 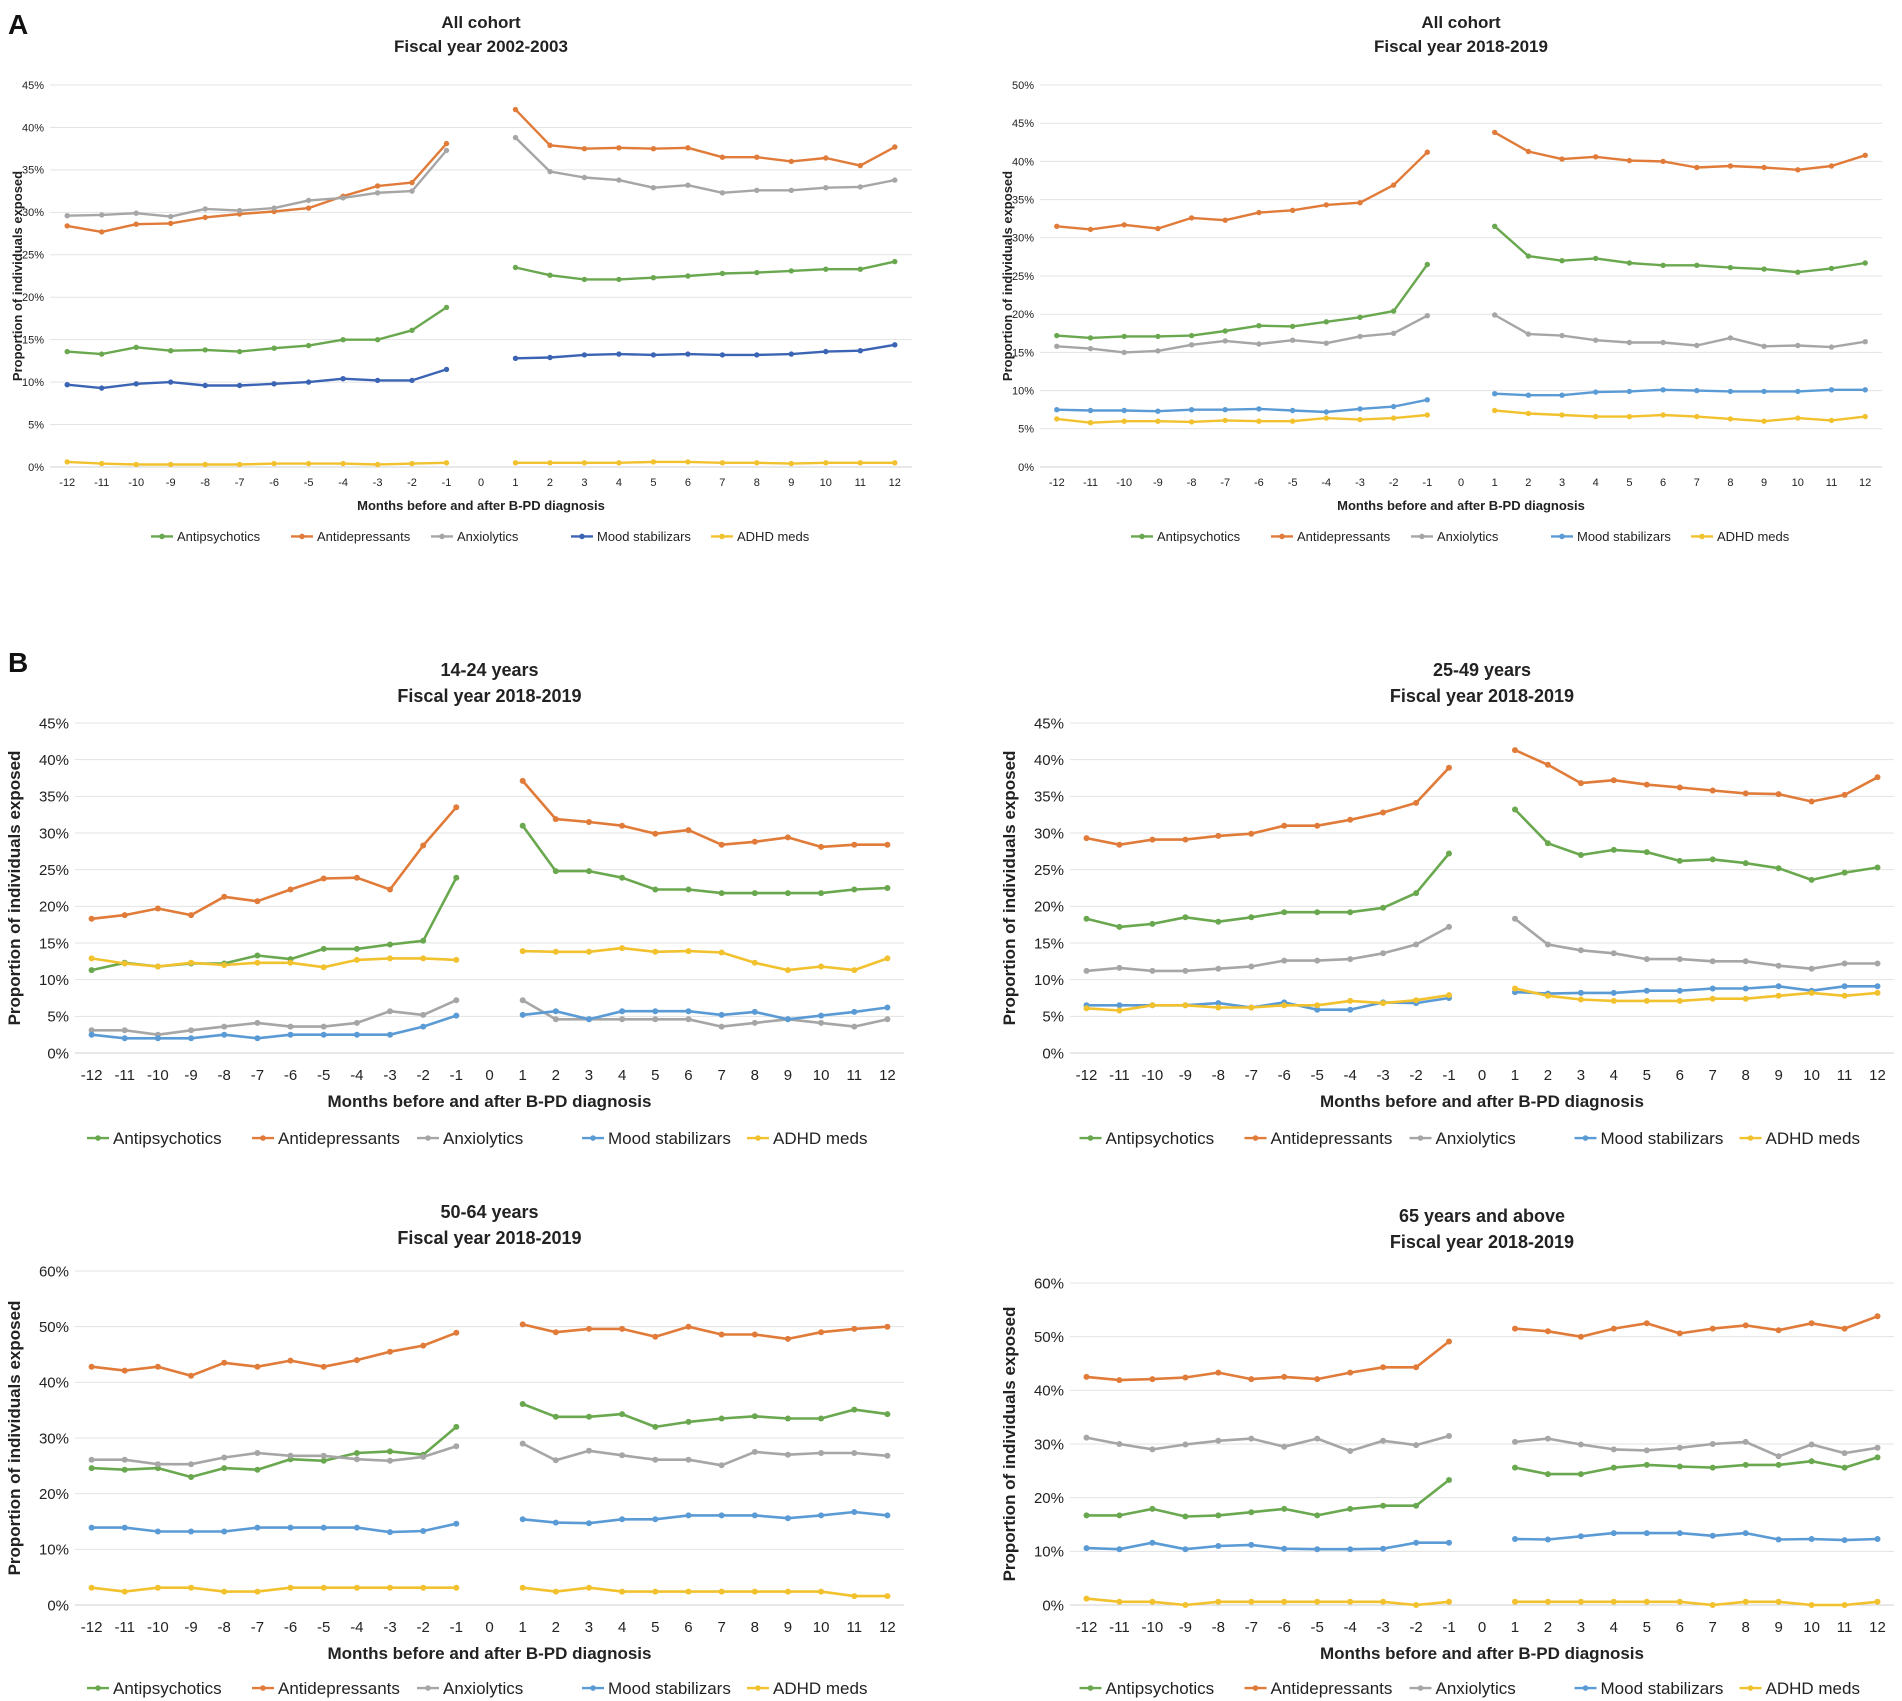 I want to click on x-tick-label: 4, so click(x=622, y=1075).